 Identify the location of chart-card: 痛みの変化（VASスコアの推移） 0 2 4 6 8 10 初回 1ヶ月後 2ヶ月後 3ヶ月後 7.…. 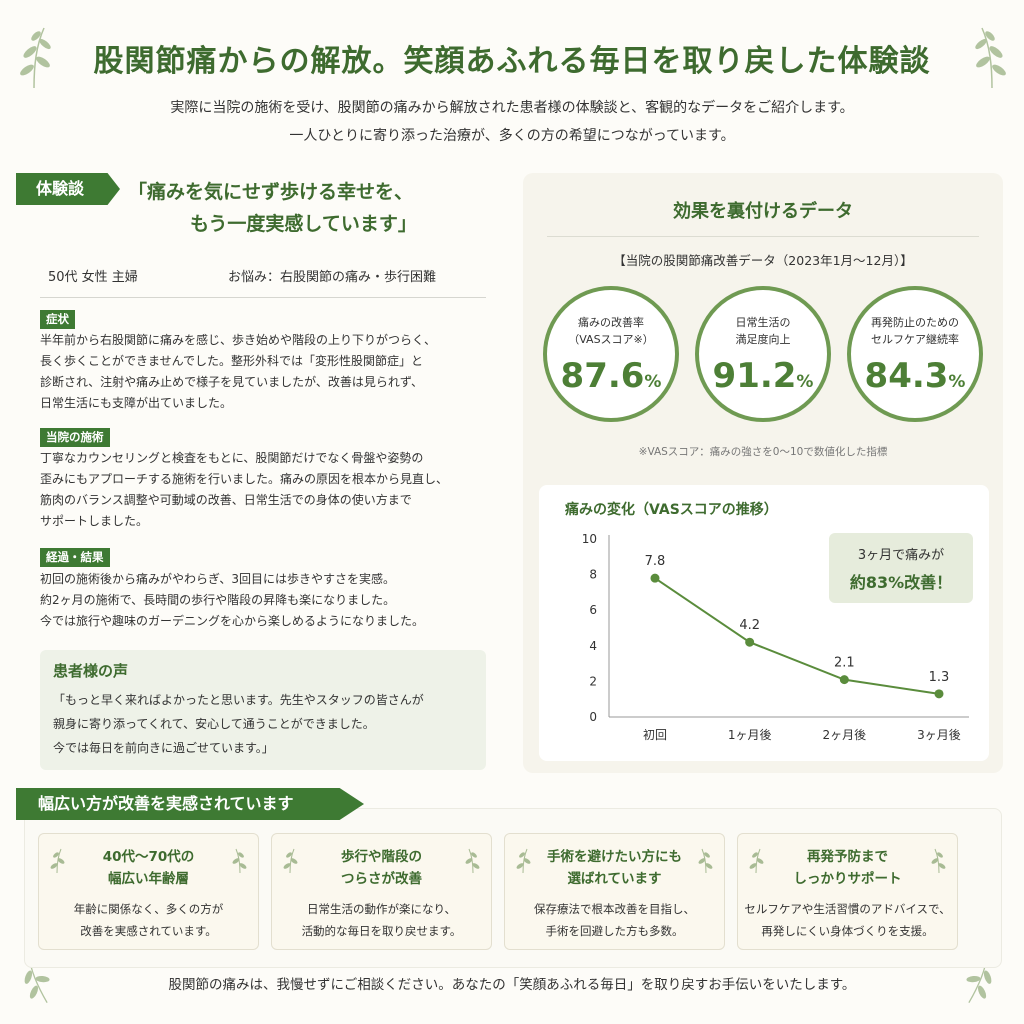
(764, 623).